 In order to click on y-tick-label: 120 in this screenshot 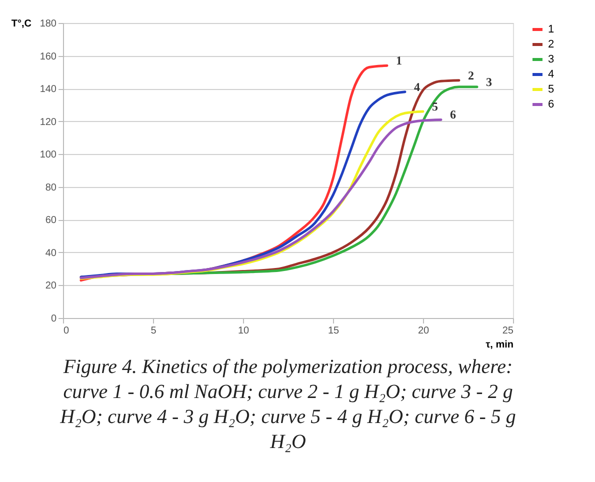, I will do `click(48, 122)`.